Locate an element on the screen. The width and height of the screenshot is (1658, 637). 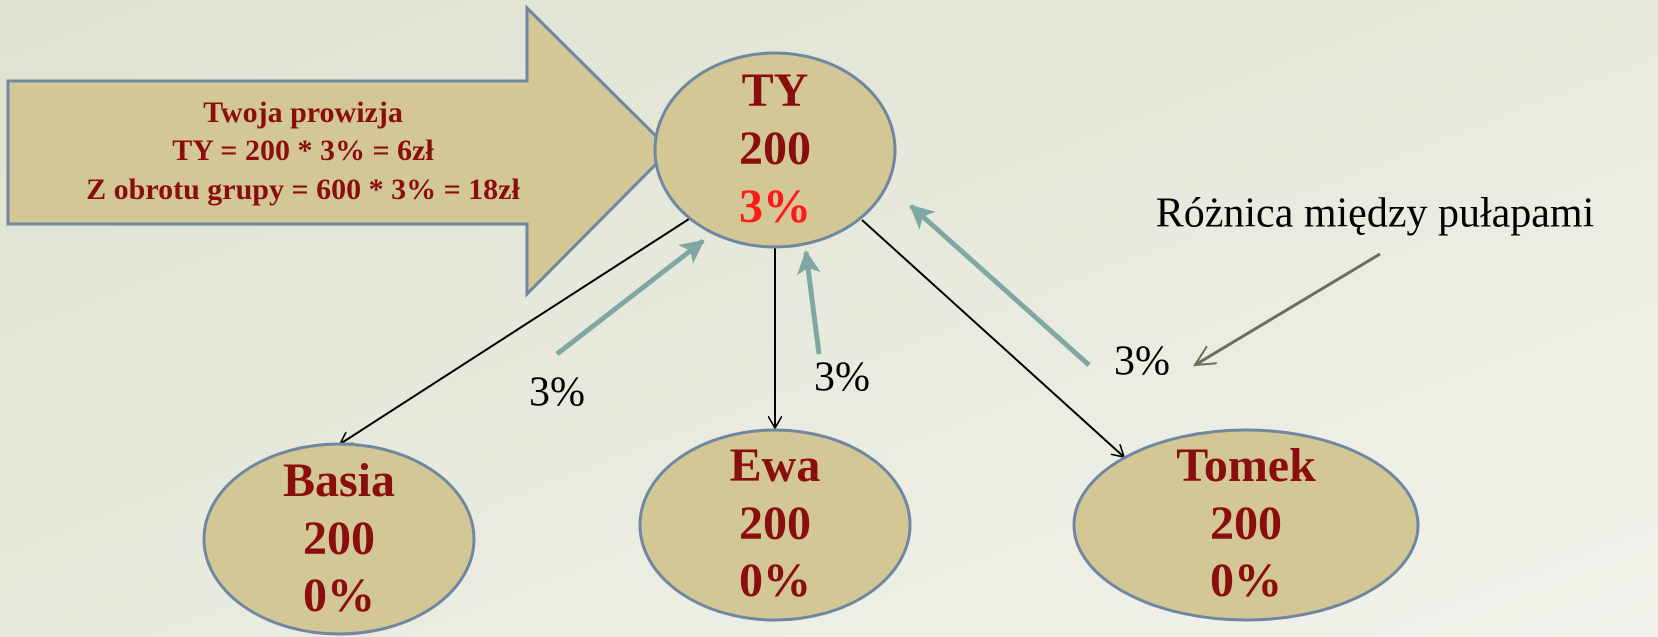
node: Basia 200 0% is located at coordinates (339, 539).